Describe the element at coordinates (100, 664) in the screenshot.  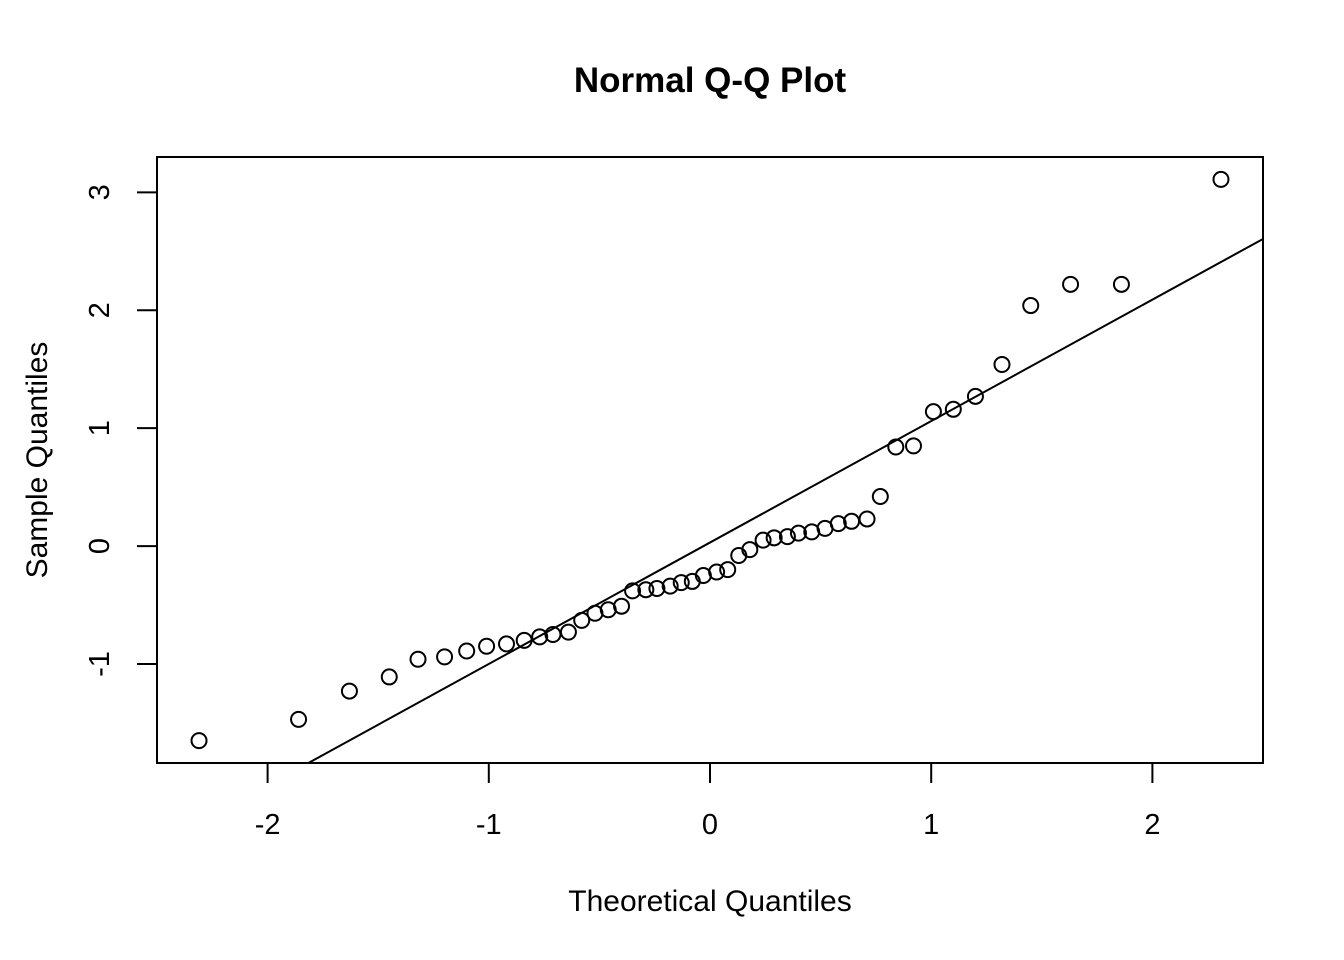
I see `y-tick-label: -1` at that location.